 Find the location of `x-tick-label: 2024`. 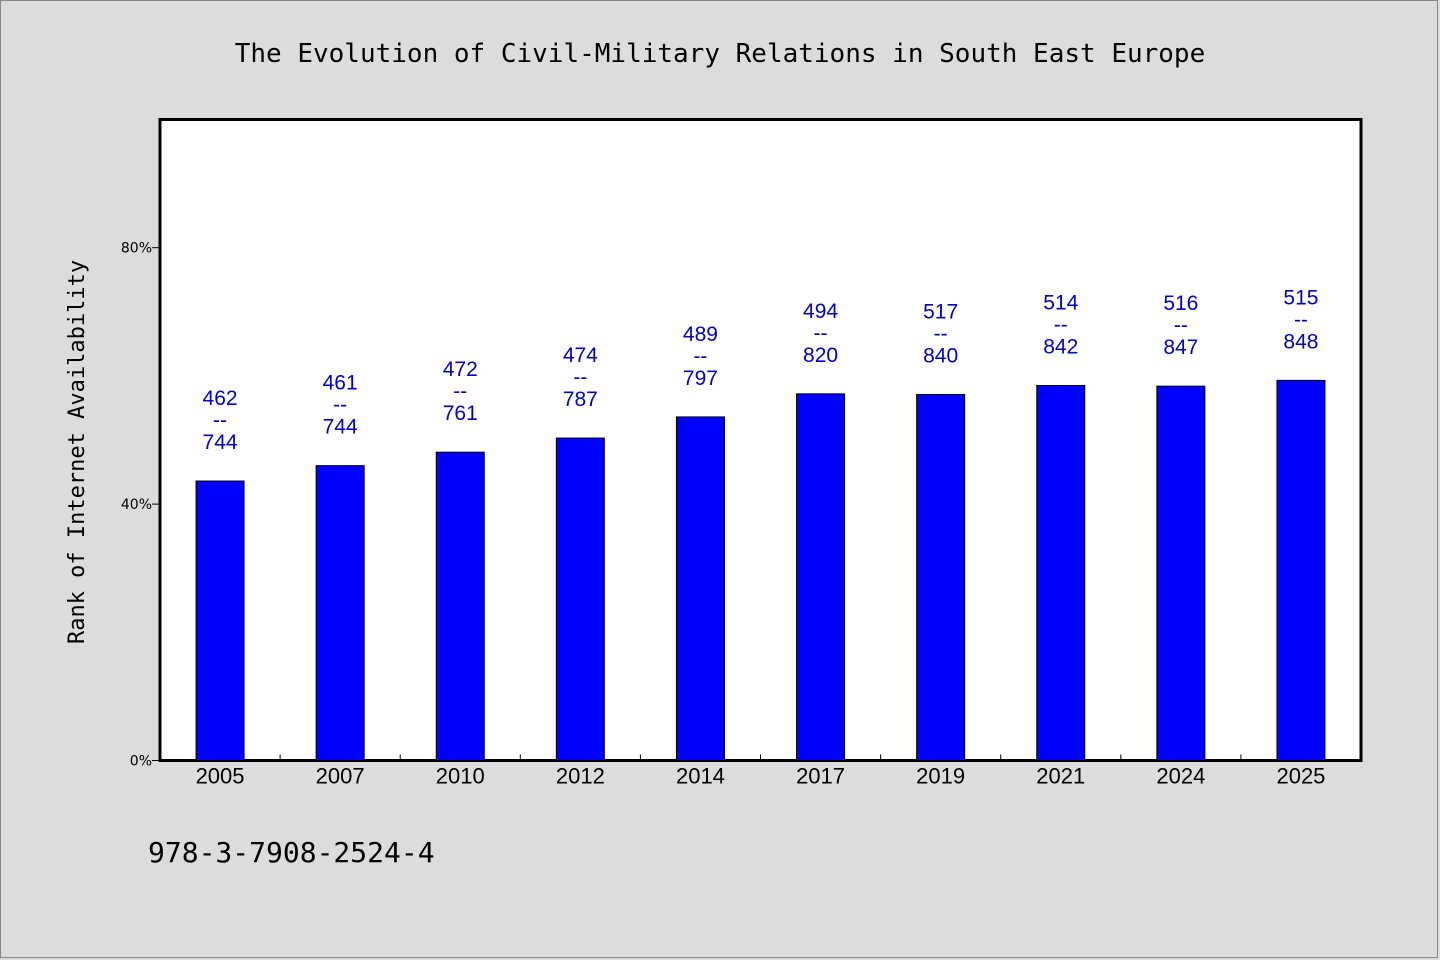

x-tick-label: 2024 is located at coordinates (1180, 776).